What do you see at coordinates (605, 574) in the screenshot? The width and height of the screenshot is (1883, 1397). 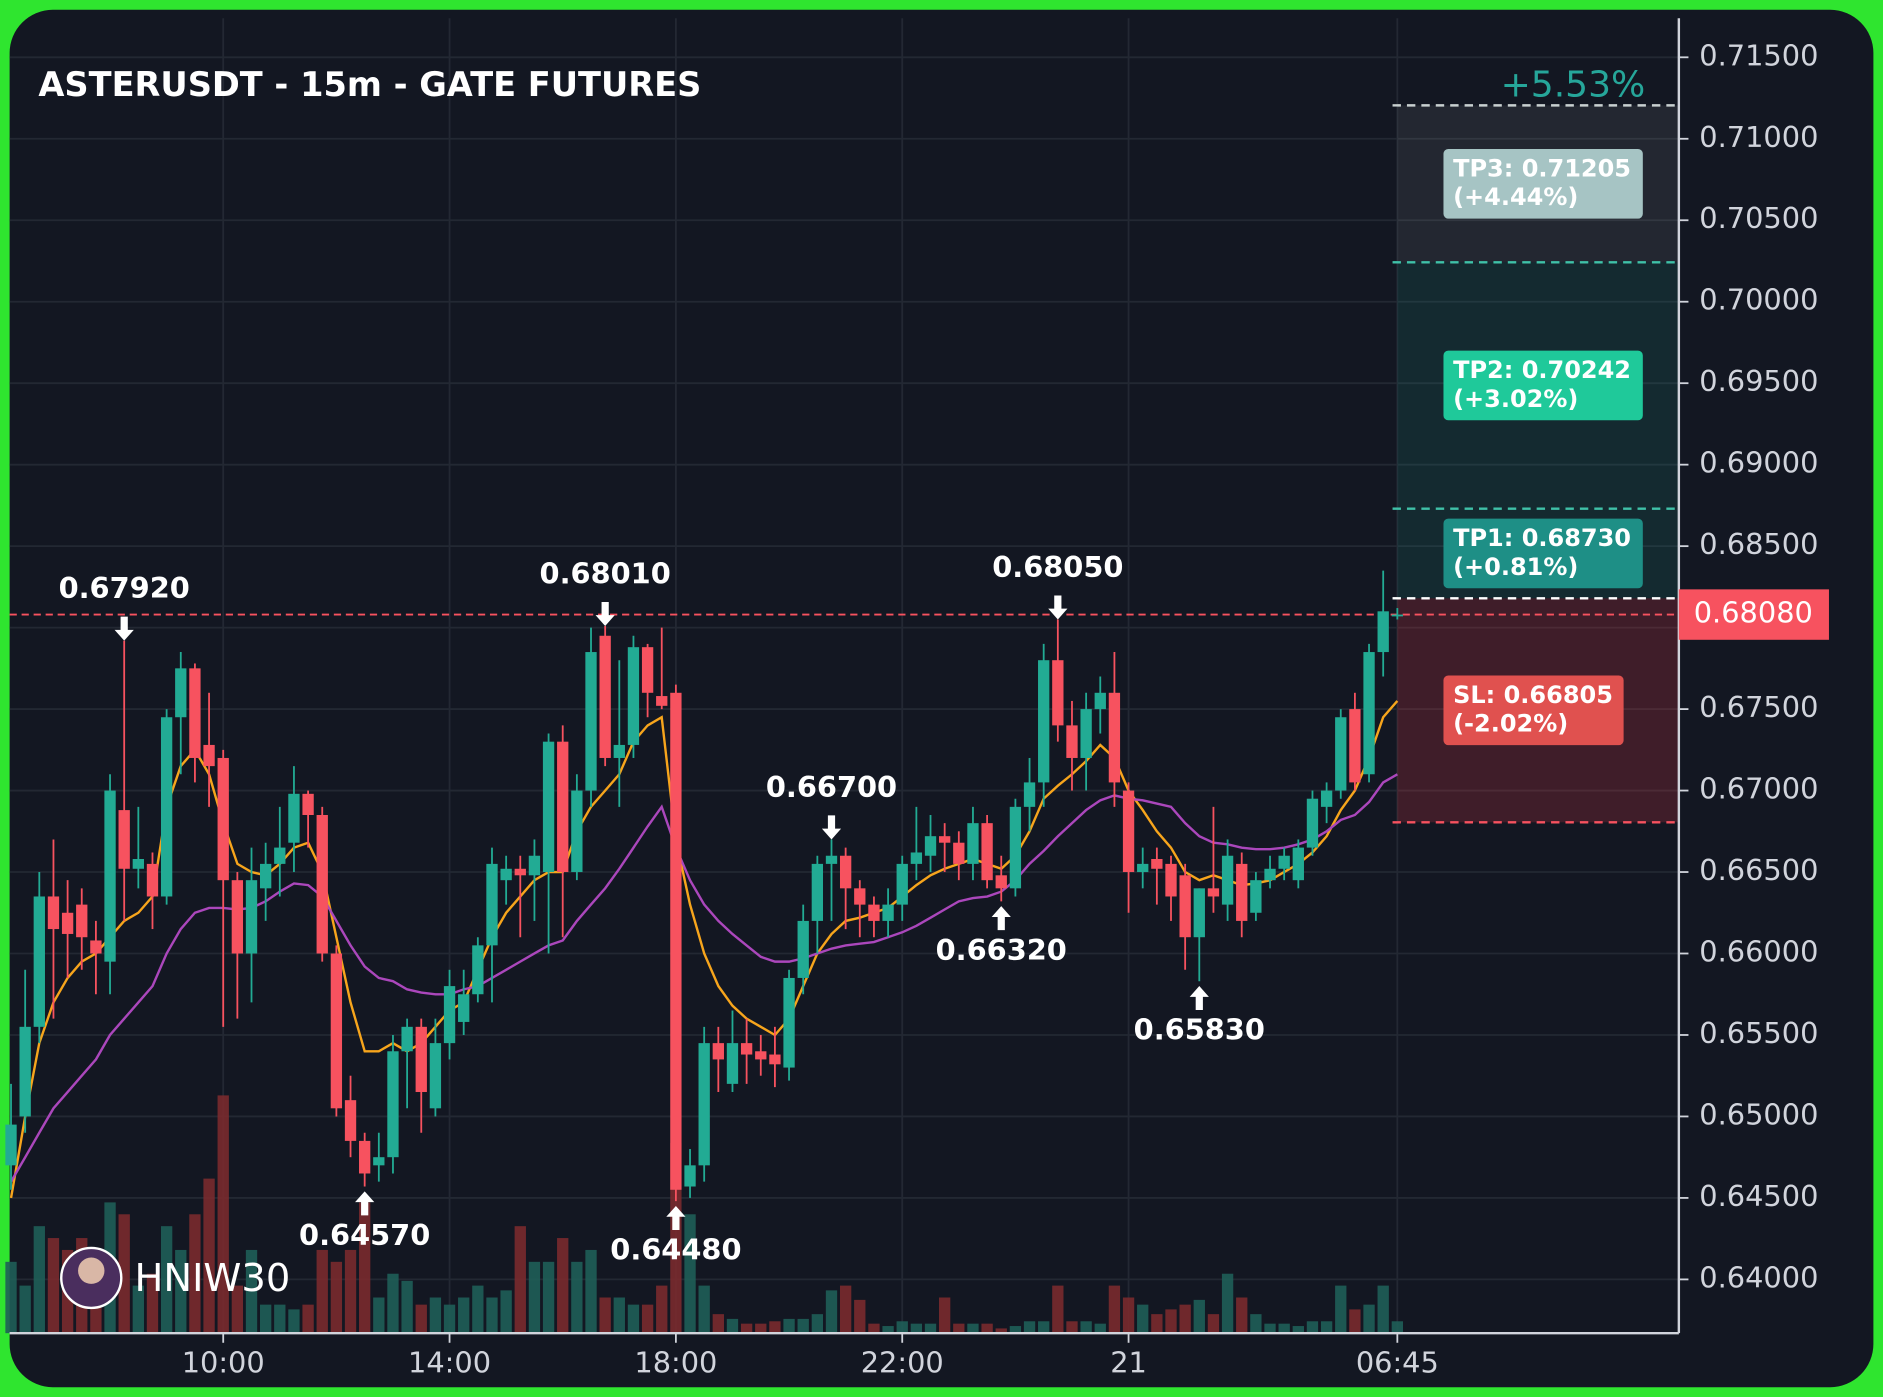 I see `annotation-label: 0.68010` at bounding box center [605, 574].